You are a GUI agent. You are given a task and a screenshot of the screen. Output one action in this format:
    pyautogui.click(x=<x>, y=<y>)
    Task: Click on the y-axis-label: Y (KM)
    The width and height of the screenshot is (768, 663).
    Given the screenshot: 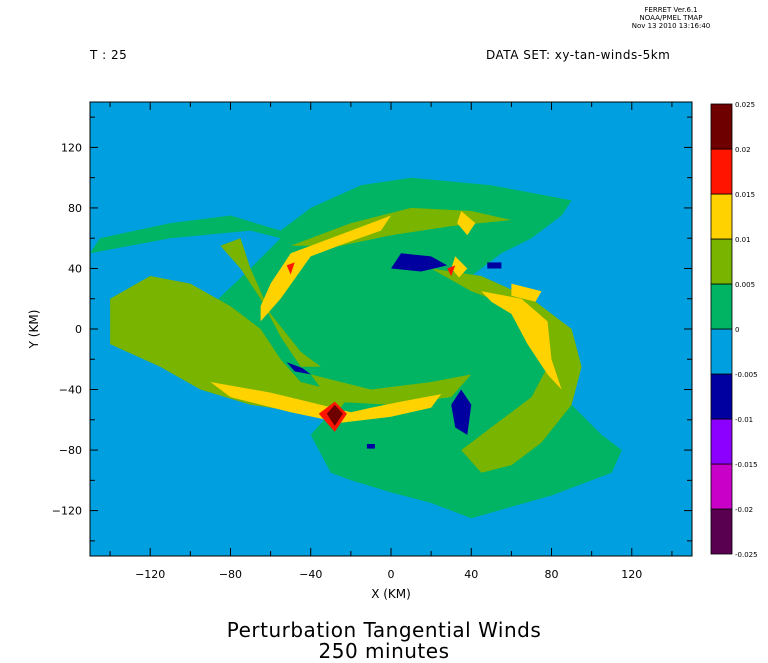 What is the action you would take?
    pyautogui.click(x=34, y=330)
    